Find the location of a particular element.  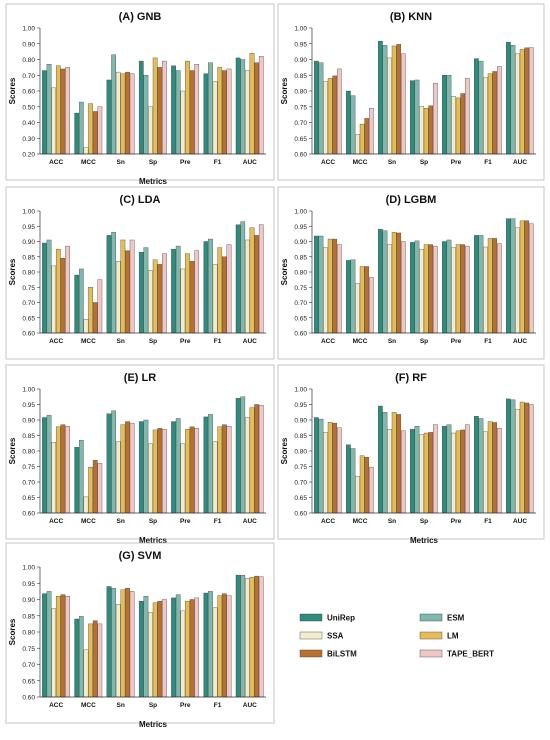

bar-ssa-sp is located at coordinates (150, 478).